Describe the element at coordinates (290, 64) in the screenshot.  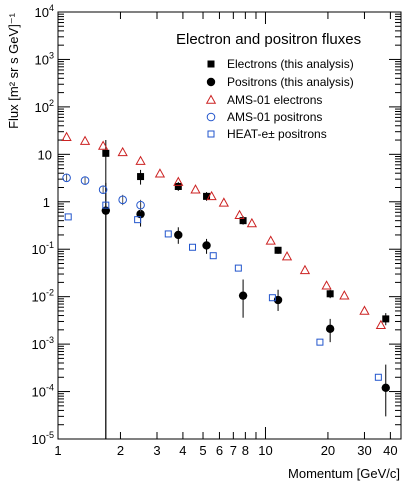
I see `legend-label: Electrons (this analysis)` at that location.